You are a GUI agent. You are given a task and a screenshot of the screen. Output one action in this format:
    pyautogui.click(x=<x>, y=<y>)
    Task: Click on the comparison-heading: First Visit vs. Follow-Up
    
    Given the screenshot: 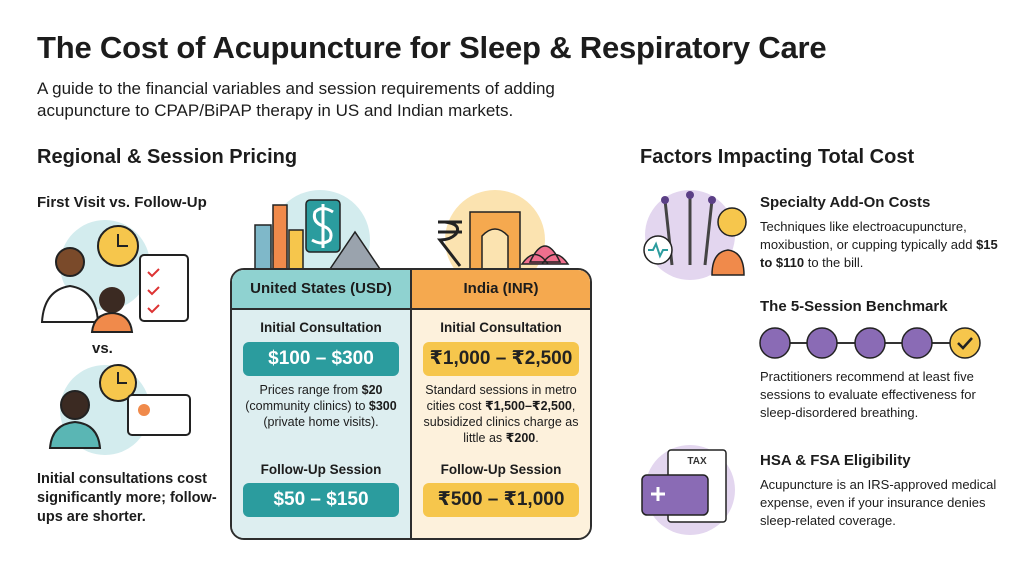 What is the action you would take?
    pyautogui.click(x=122, y=202)
    